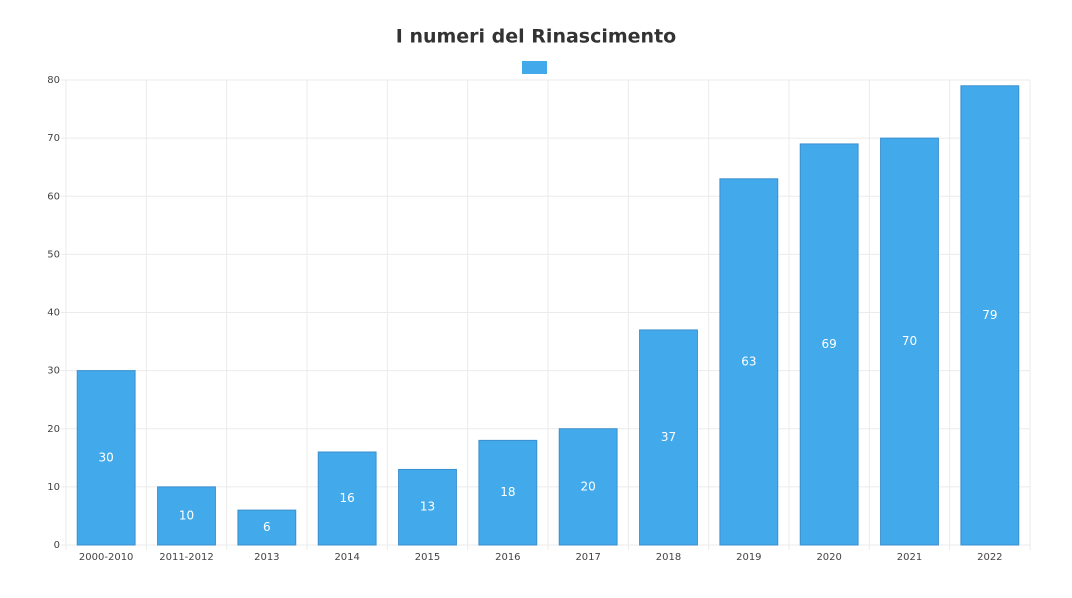  What do you see at coordinates (53, 487) in the screenshot?
I see `y-tick-label: 10` at bounding box center [53, 487].